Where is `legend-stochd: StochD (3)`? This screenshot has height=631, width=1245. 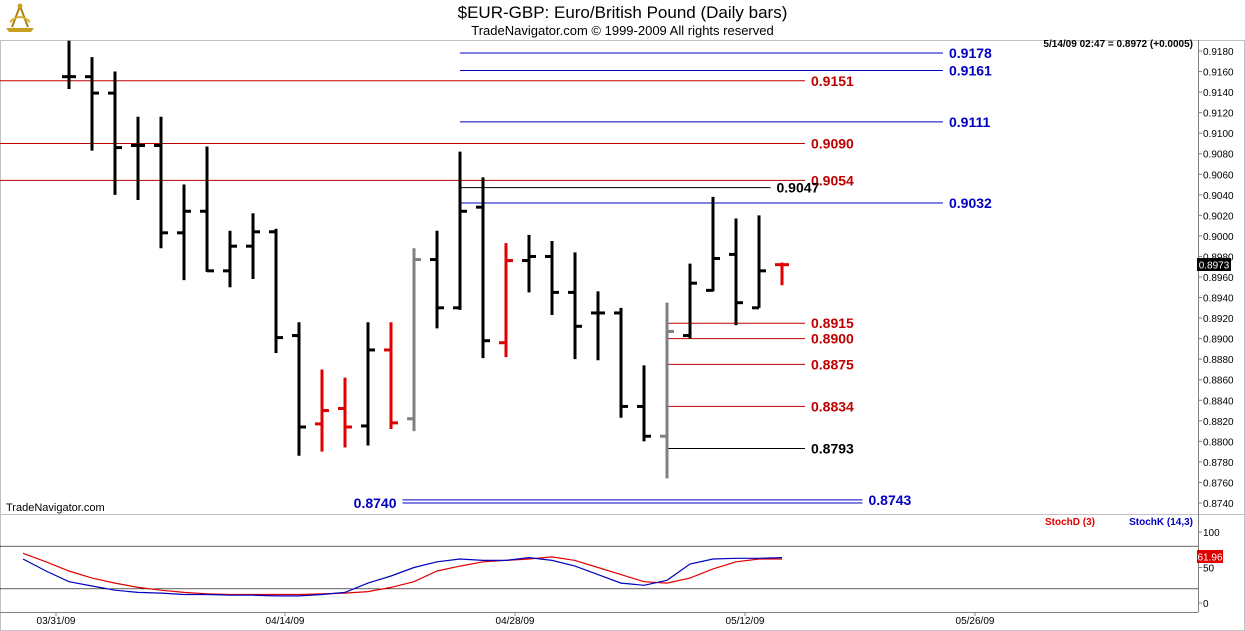 legend-stochd: StochD (3) is located at coordinates (1070, 522).